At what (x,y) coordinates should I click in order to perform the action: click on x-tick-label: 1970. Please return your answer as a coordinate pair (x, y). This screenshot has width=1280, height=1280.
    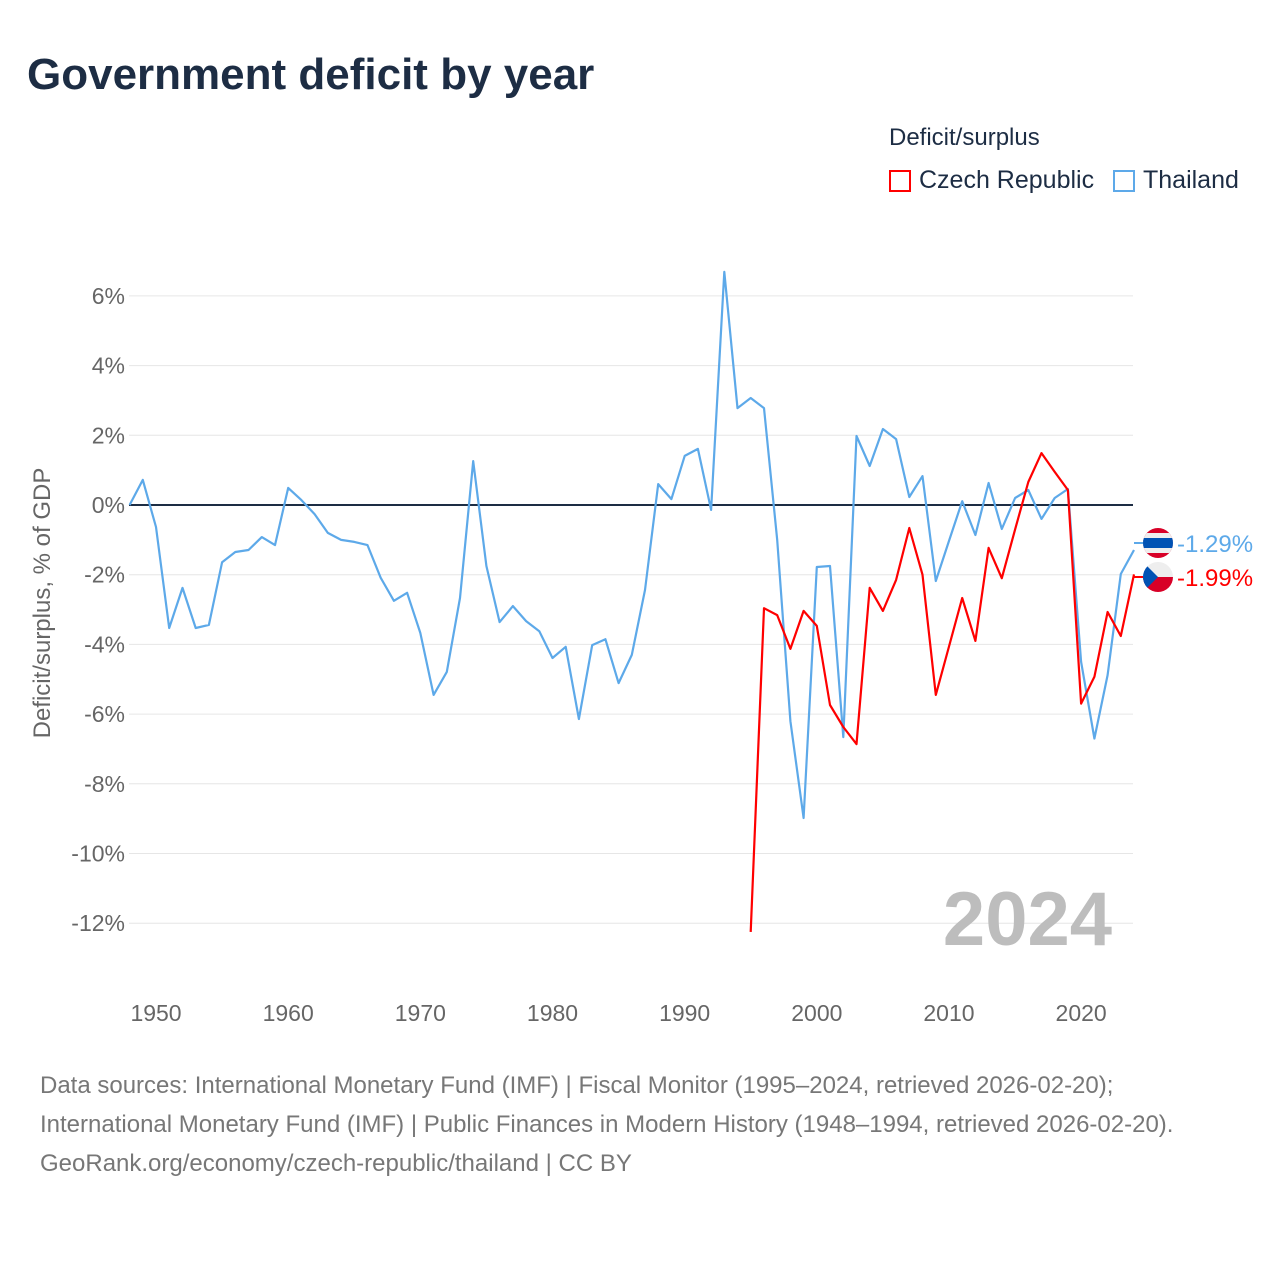
    Looking at the image, I should click on (420, 1013).